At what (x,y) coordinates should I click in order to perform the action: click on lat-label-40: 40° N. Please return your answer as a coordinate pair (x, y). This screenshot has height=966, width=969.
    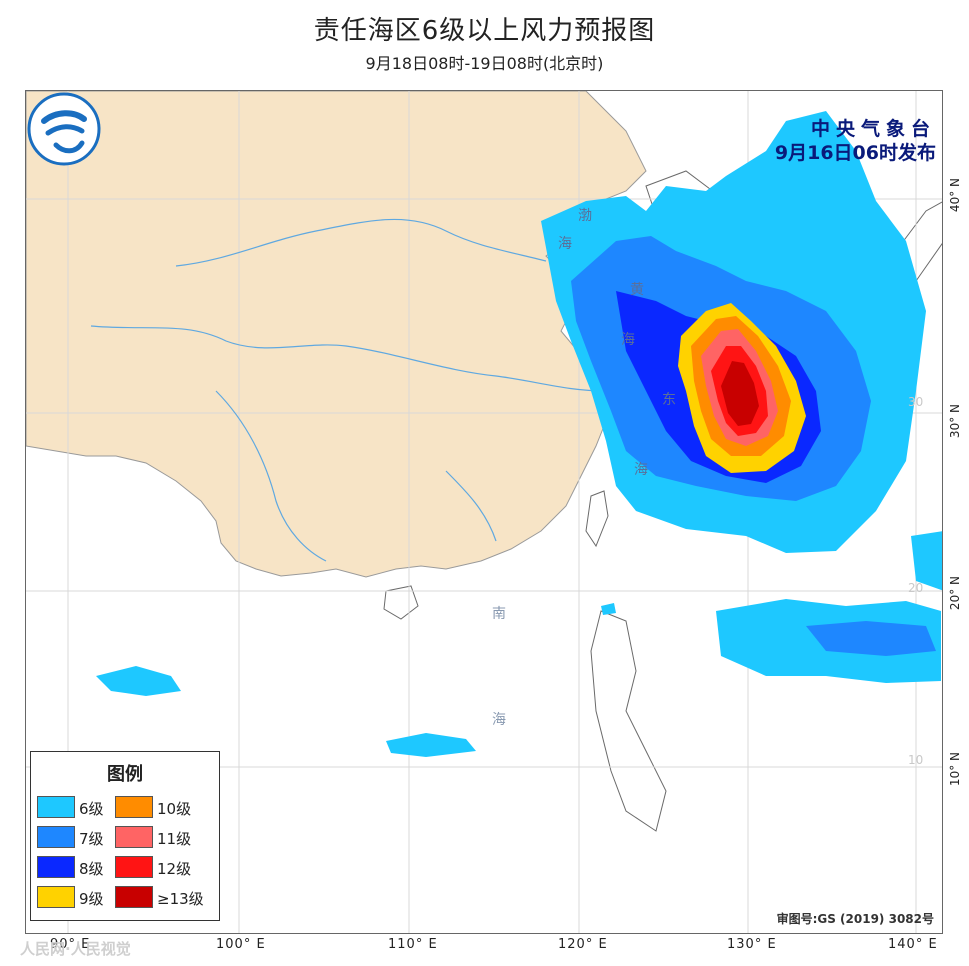
    Looking at the image, I should click on (955, 195).